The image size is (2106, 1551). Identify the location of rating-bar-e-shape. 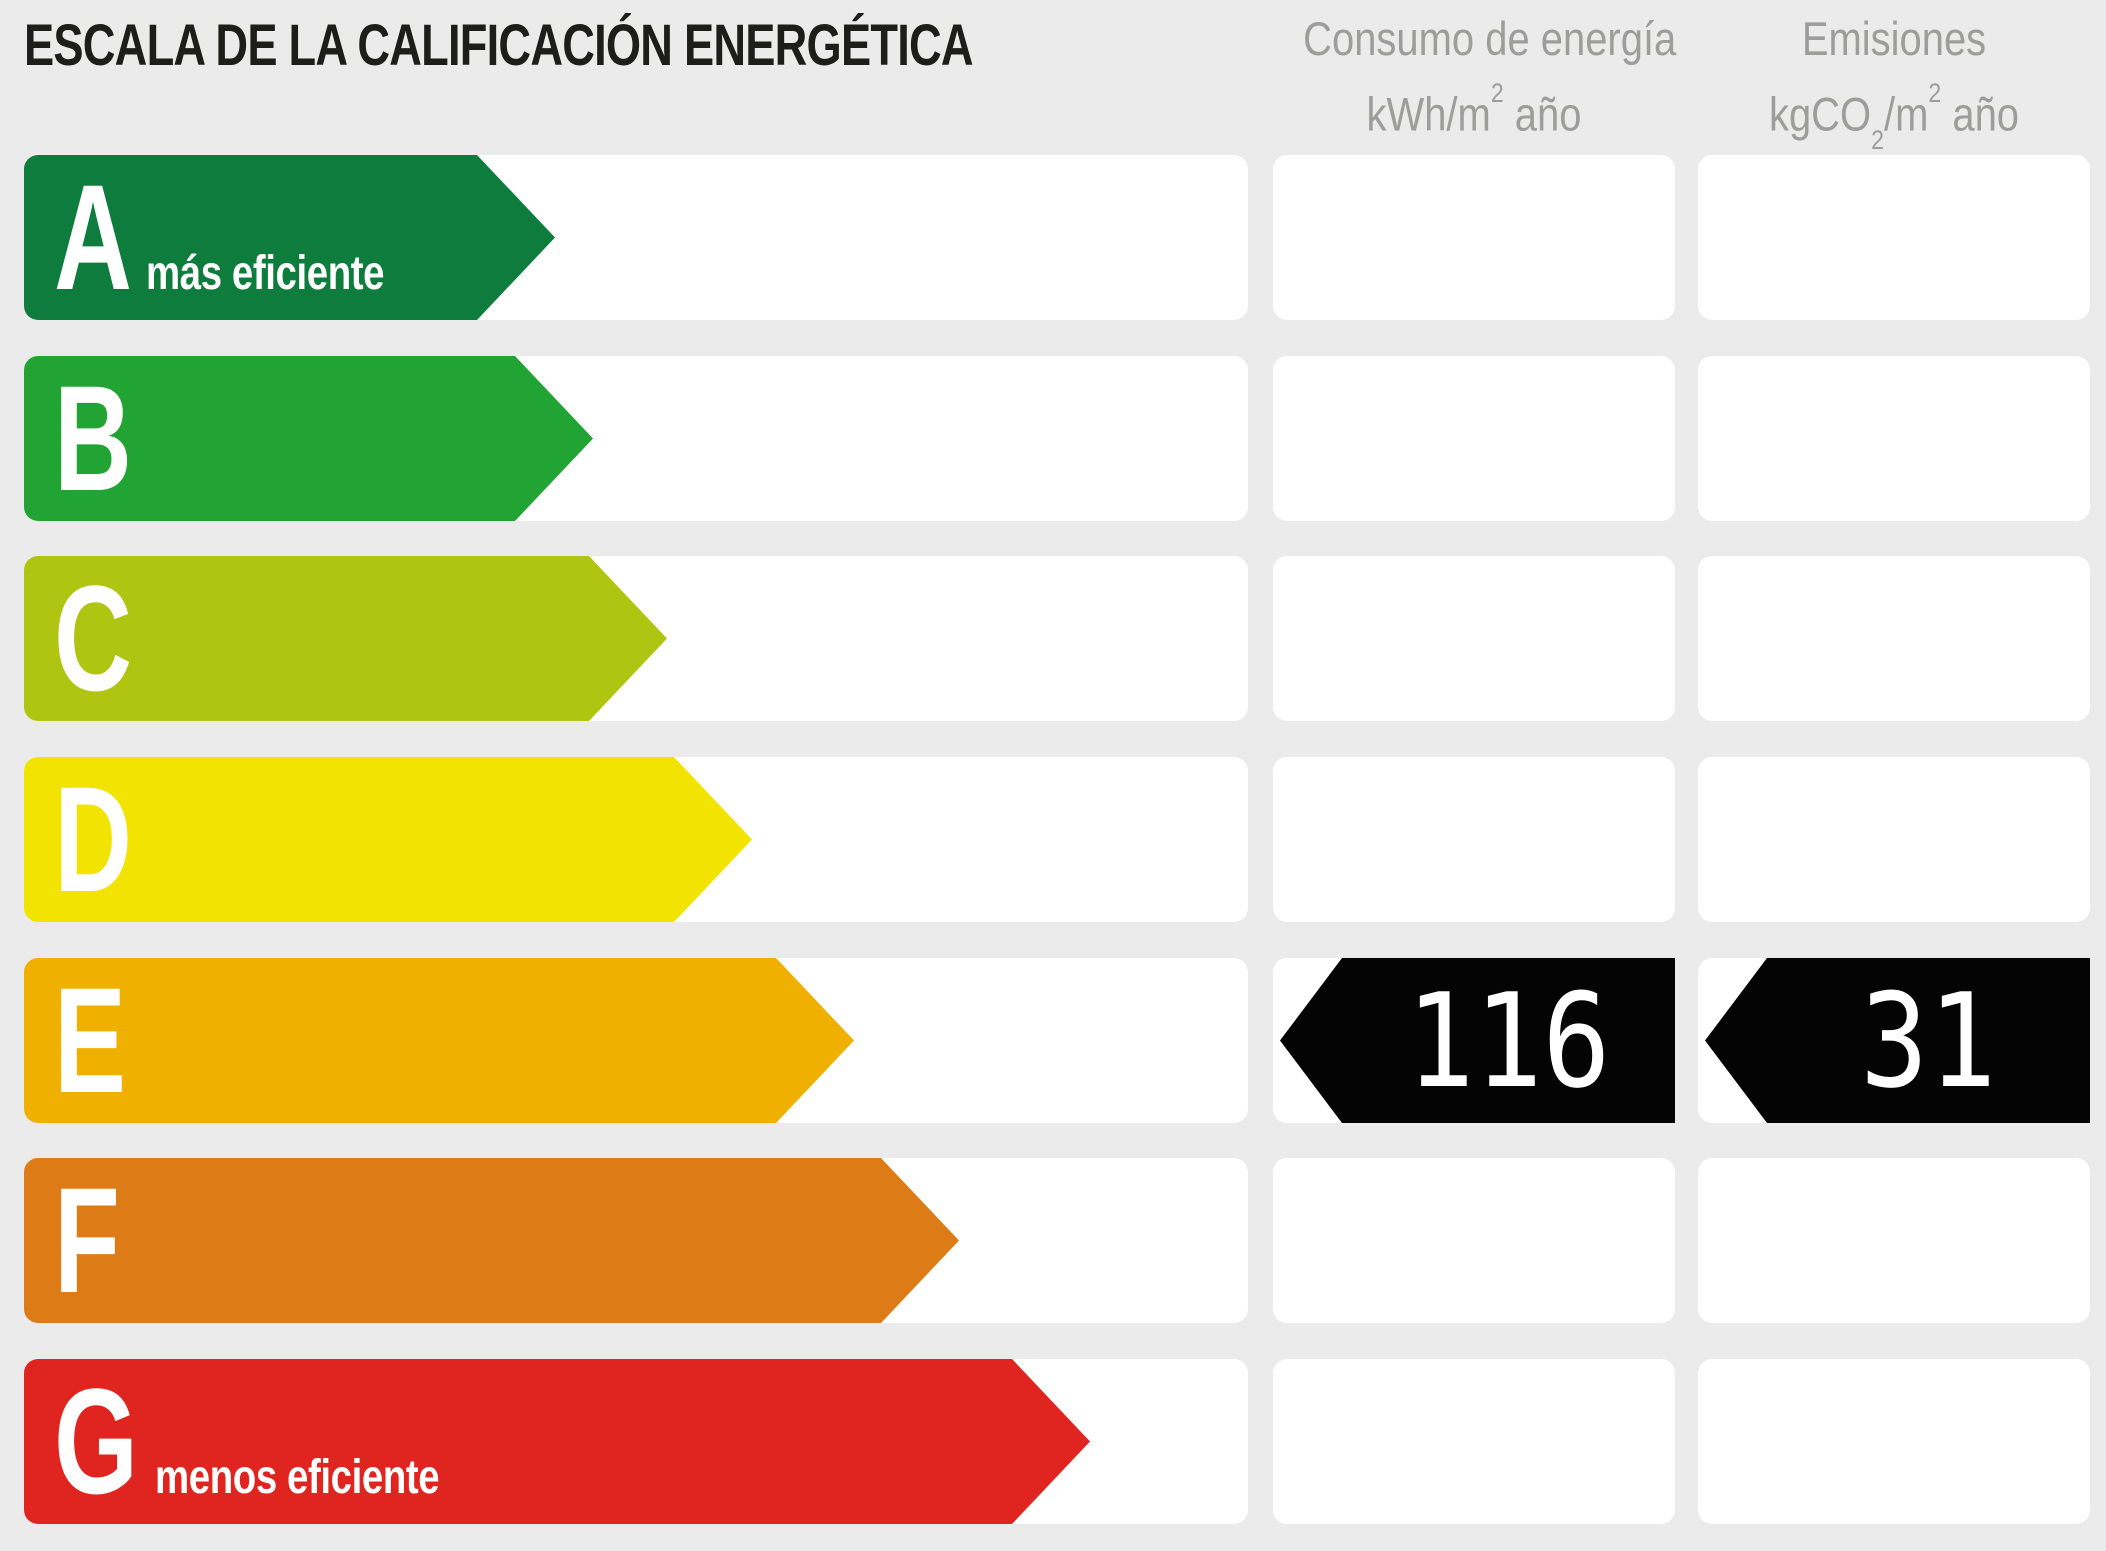
(439, 1040).